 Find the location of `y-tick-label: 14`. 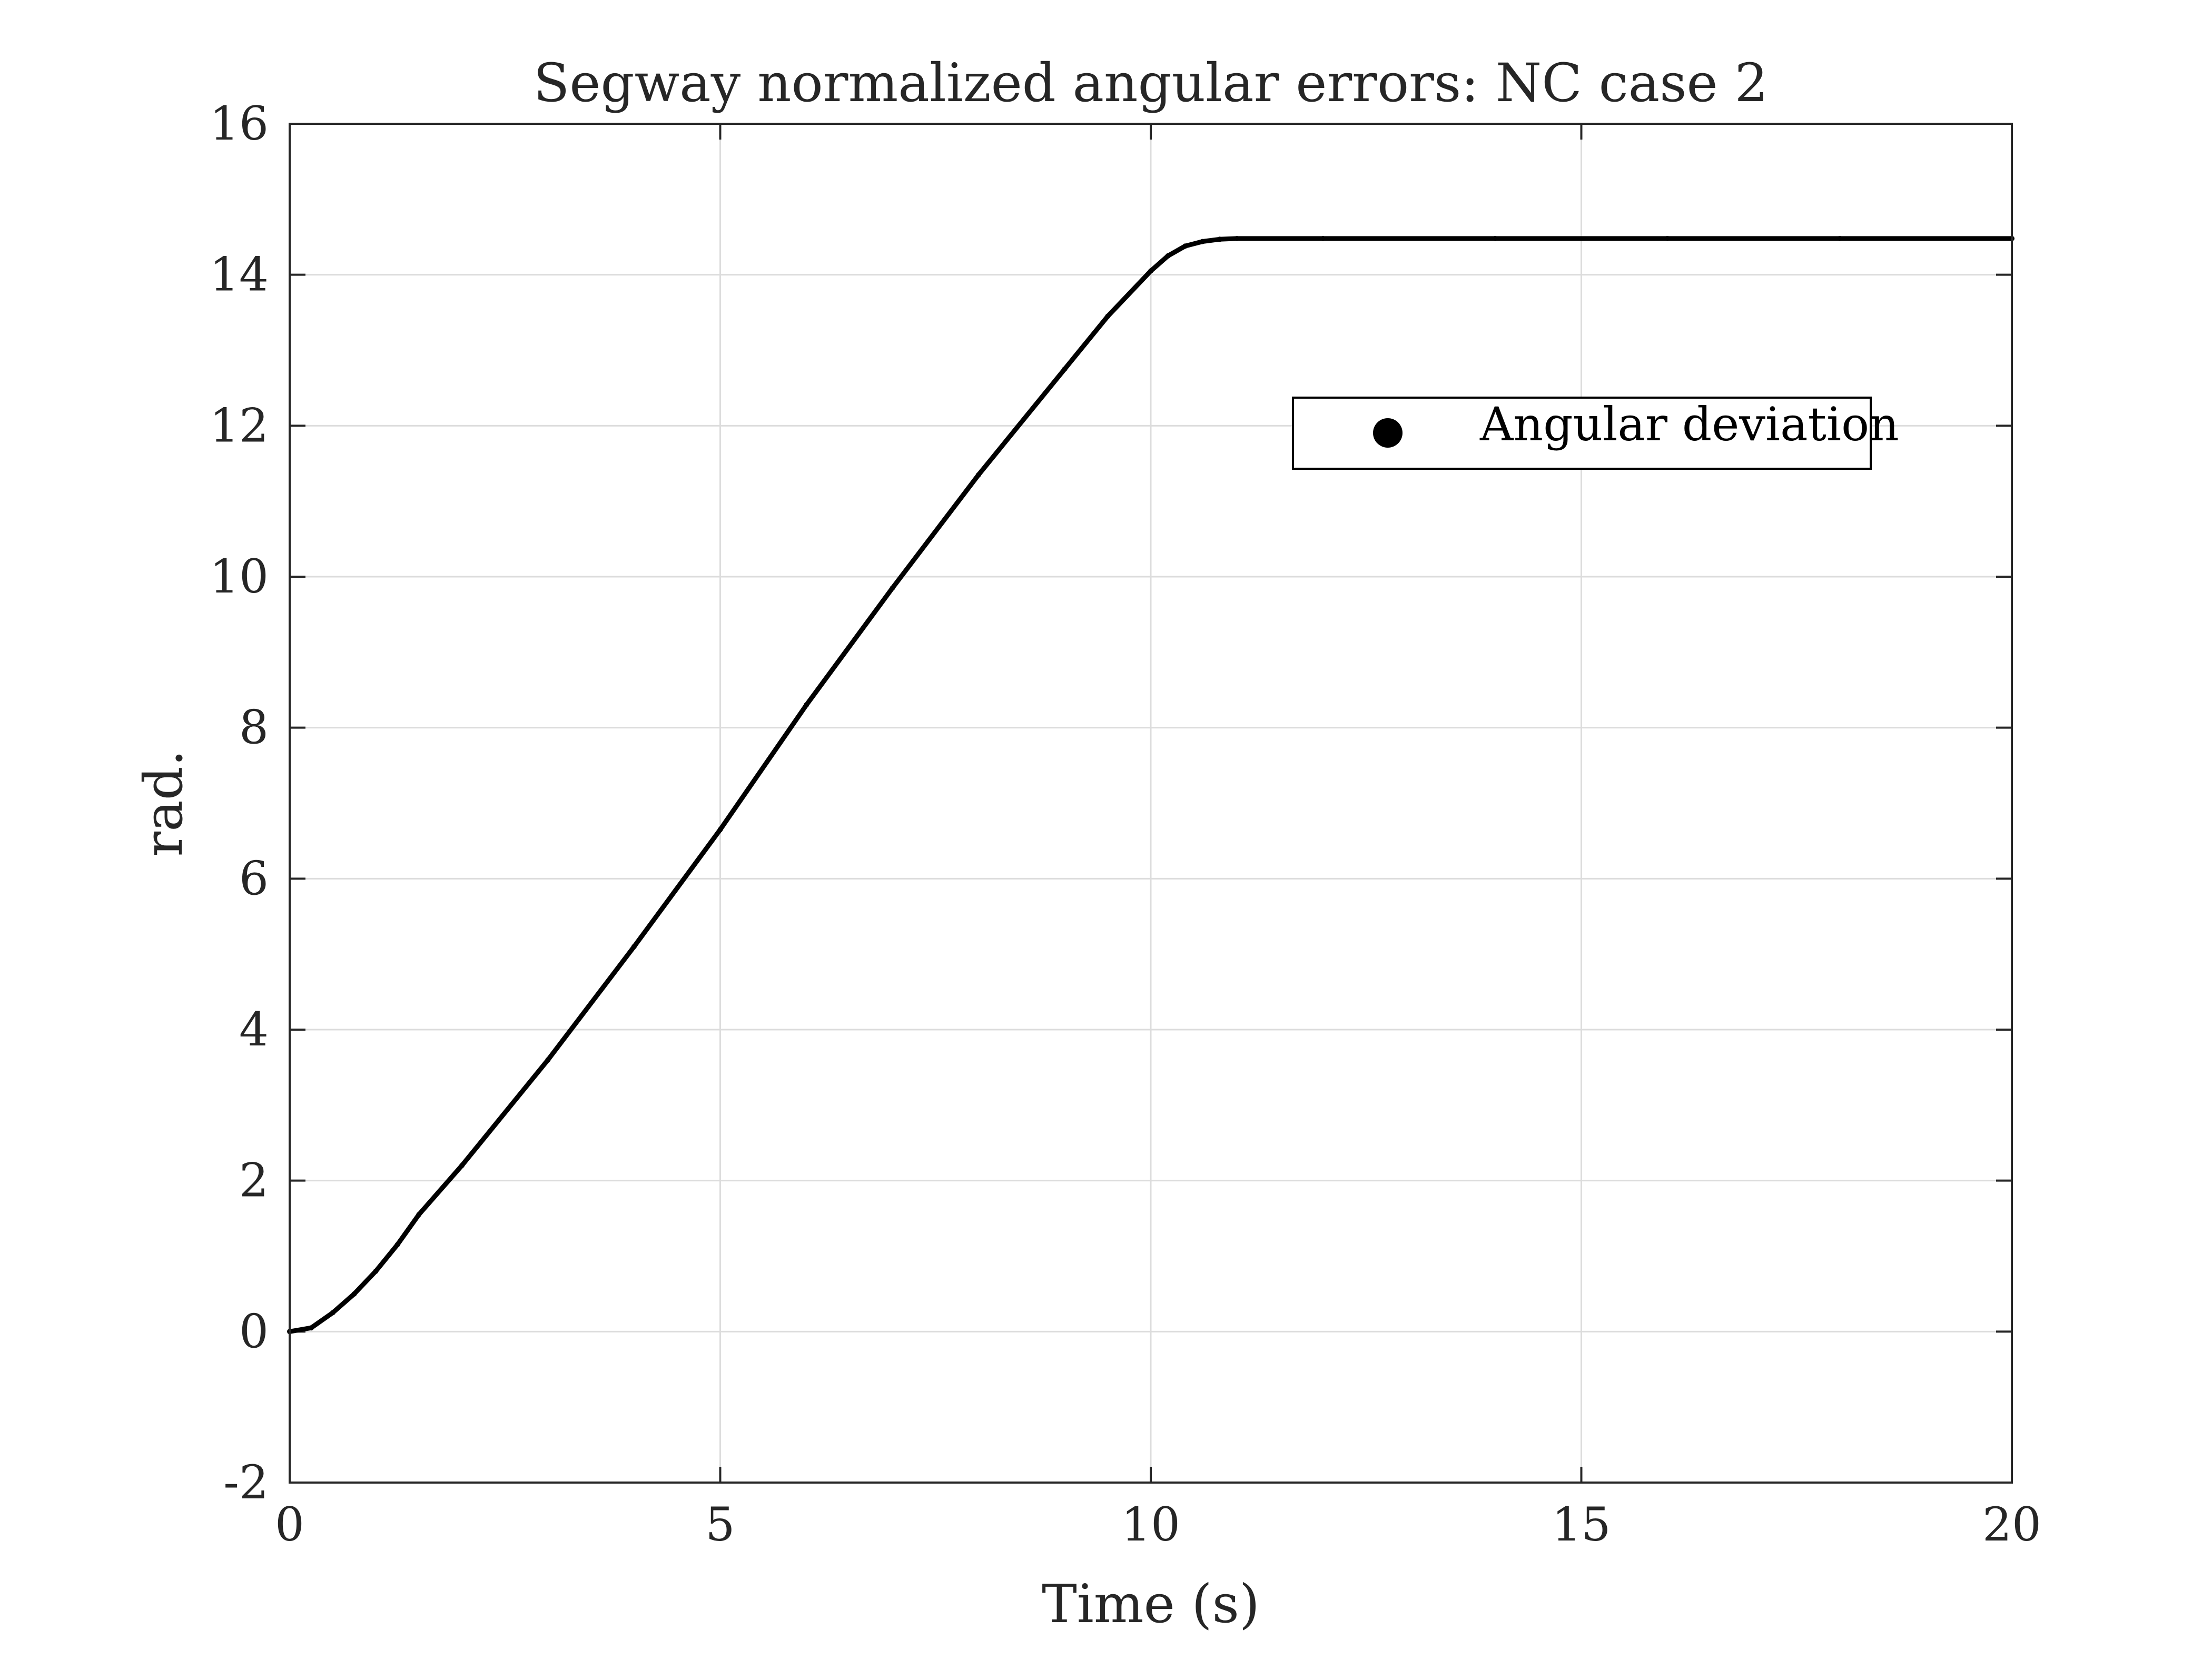

y-tick-label: 14 is located at coordinates (239, 275).